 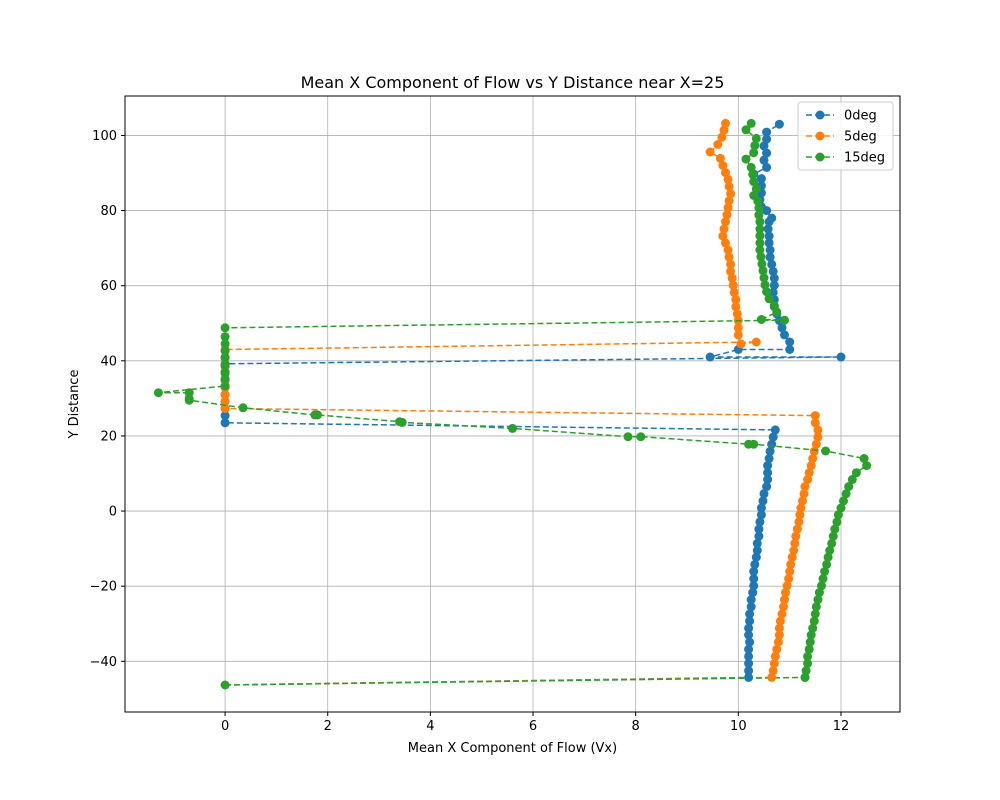 What do you see at coordinates (820, 157) in the screenshot?
I see `legend-marker-15deg` at bounding box center [820, 157].